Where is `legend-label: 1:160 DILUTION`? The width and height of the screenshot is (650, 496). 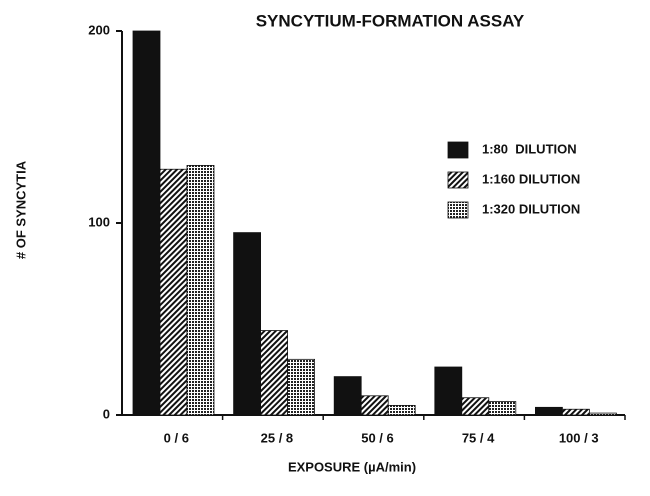 legend-label: 1:160 DILUTION is located at coordinates (531, 178).